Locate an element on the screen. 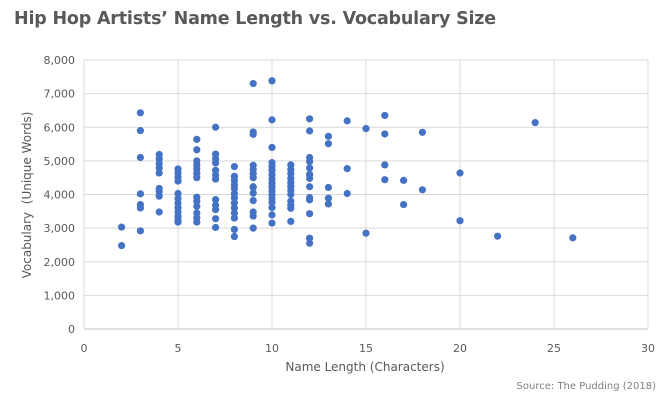  y-tick-label: 7,000 is located at coordinates (60, 94).